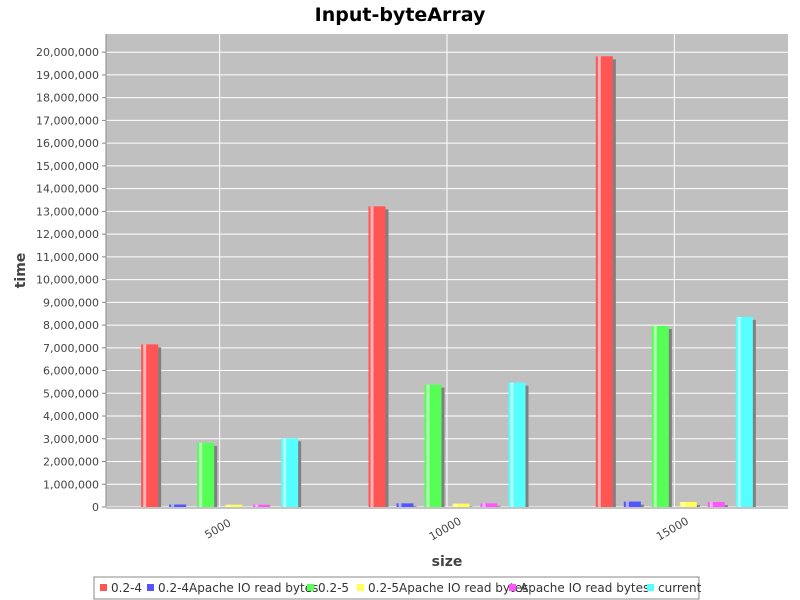 The height and width of the screenshot is (600, 800). I want to click on legend-label: 0.2-5, so click(333, 588).